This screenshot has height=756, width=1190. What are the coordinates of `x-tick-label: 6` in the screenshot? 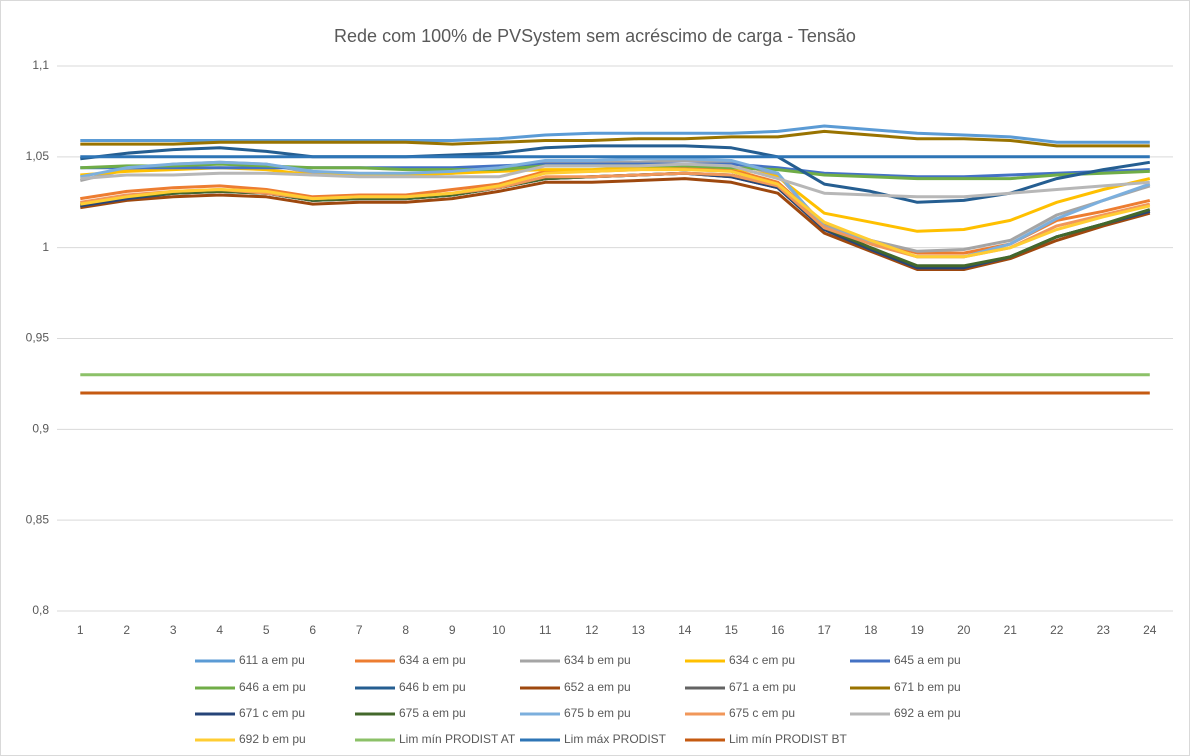 It's located at (312, 630).